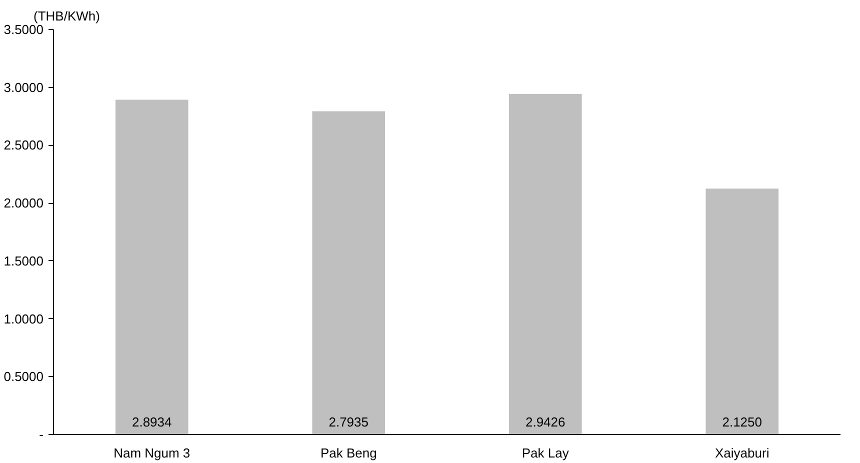  What do you see at coordinates (742, 422) in the screenshot?
I see `data-label: 2.1250` at bounding box center [742, 422].